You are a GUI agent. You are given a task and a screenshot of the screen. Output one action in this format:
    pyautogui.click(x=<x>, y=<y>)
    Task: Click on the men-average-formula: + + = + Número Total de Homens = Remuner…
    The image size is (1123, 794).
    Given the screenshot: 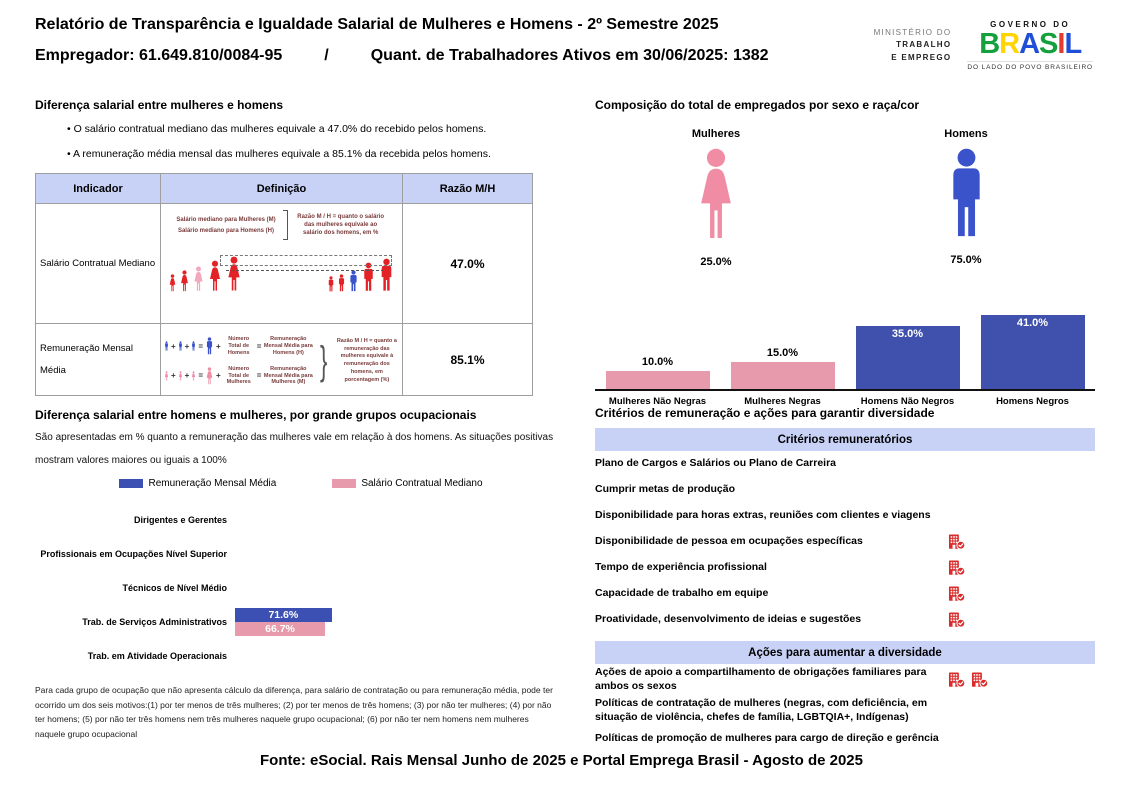 What is the action you would take?
    pyautogui.click(x=238, y=346)
    